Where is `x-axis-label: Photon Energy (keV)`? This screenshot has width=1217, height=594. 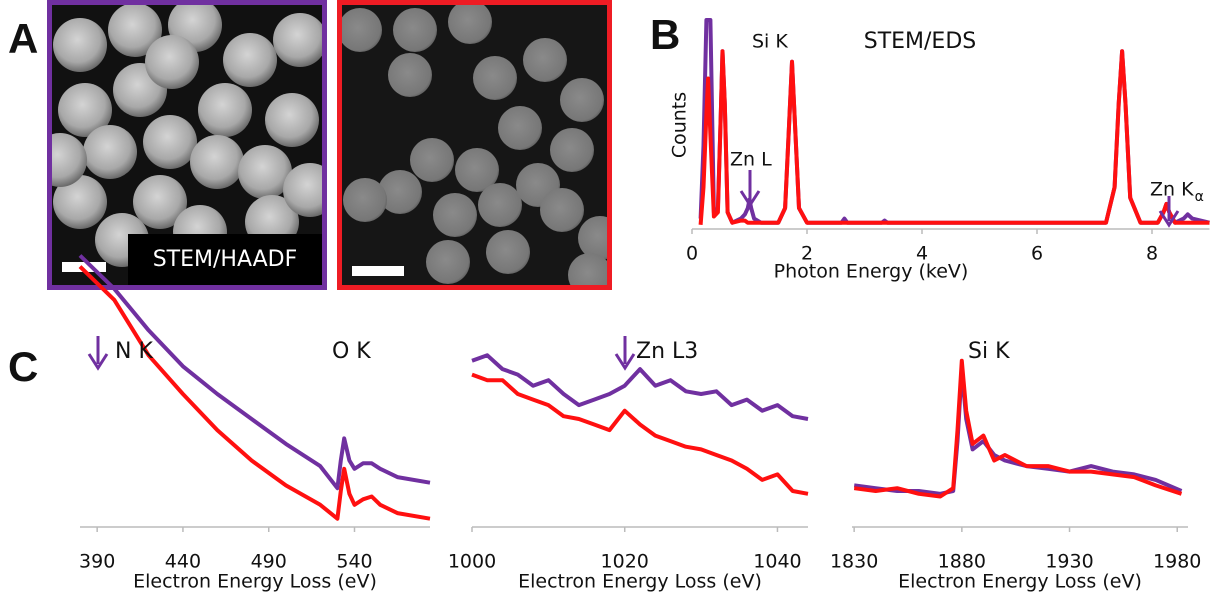 x-axis-label: Photon Energy (keV) is located at coordinates (871, 272).